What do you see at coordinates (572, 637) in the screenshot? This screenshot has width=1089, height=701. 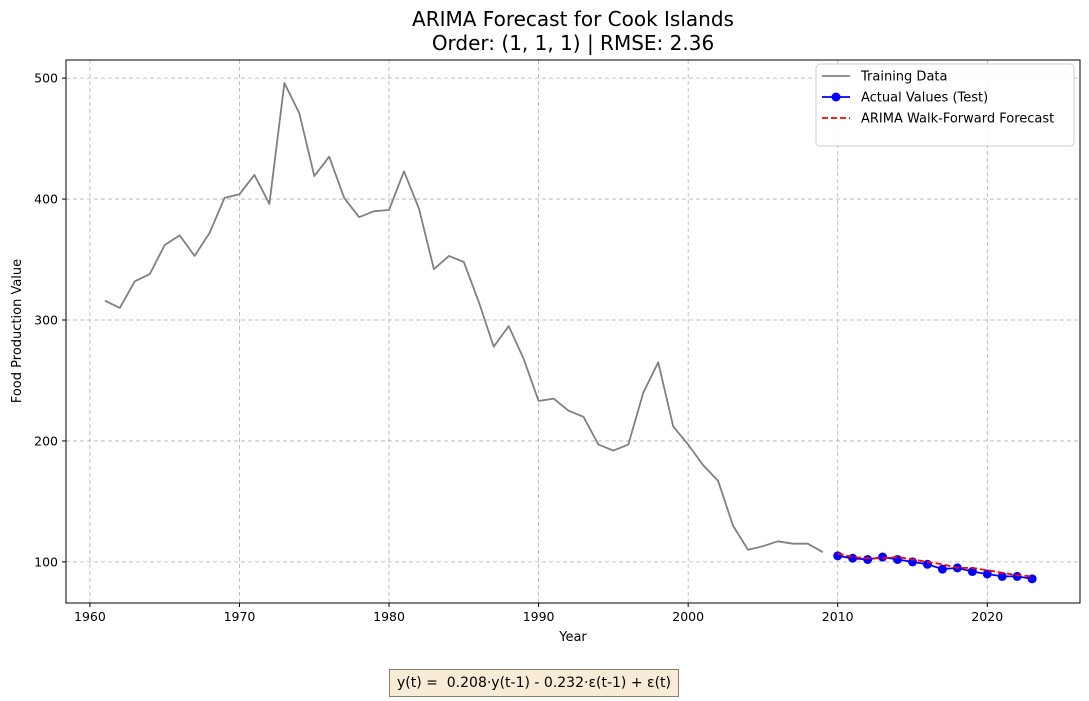 I see `x-axis-label: Year` at bounding box center [572, 637].